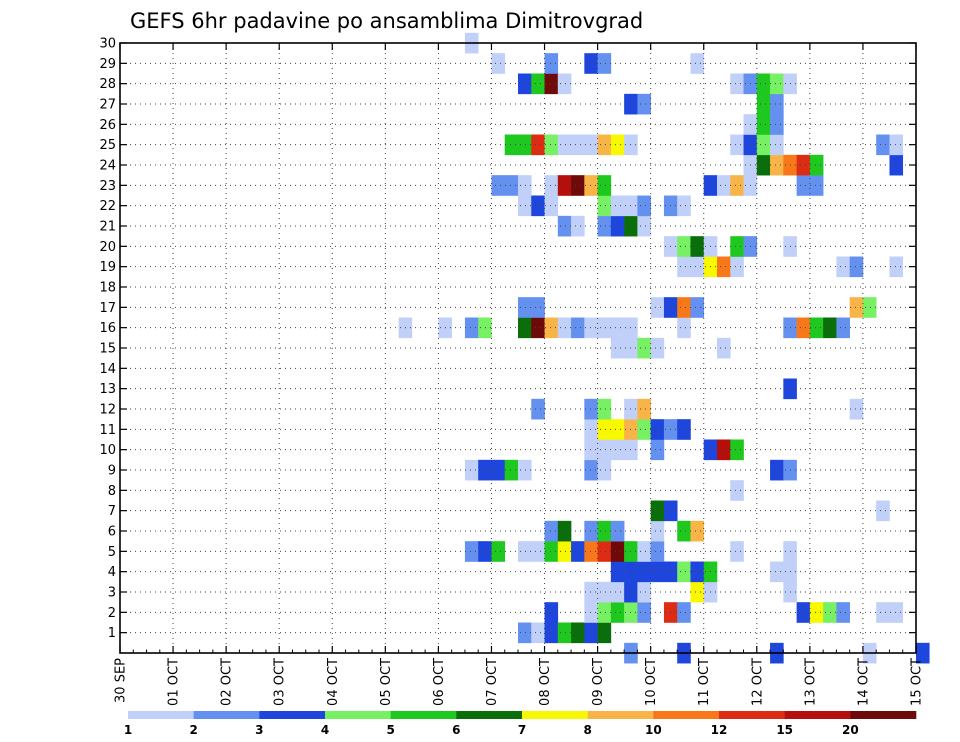 This screenshot has width=960, height=742. What do you see at coordinates (112, 613) in the screenshot?
I see `y-tick-label: 2` at bounding box center [112, 613].